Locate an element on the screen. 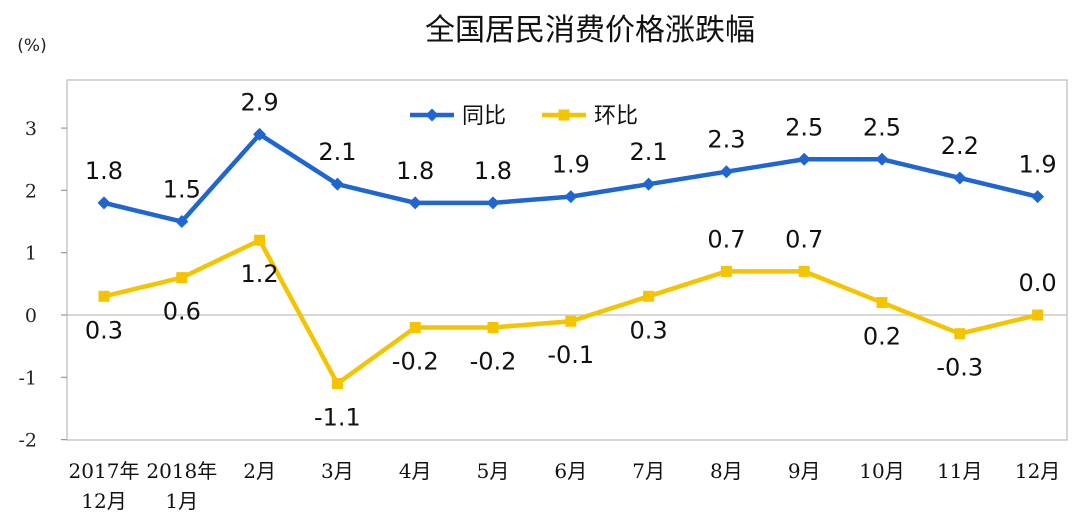 This screenshot has height=528, width=1080. data-label: 1.5 is located at coordinates (182, 190).